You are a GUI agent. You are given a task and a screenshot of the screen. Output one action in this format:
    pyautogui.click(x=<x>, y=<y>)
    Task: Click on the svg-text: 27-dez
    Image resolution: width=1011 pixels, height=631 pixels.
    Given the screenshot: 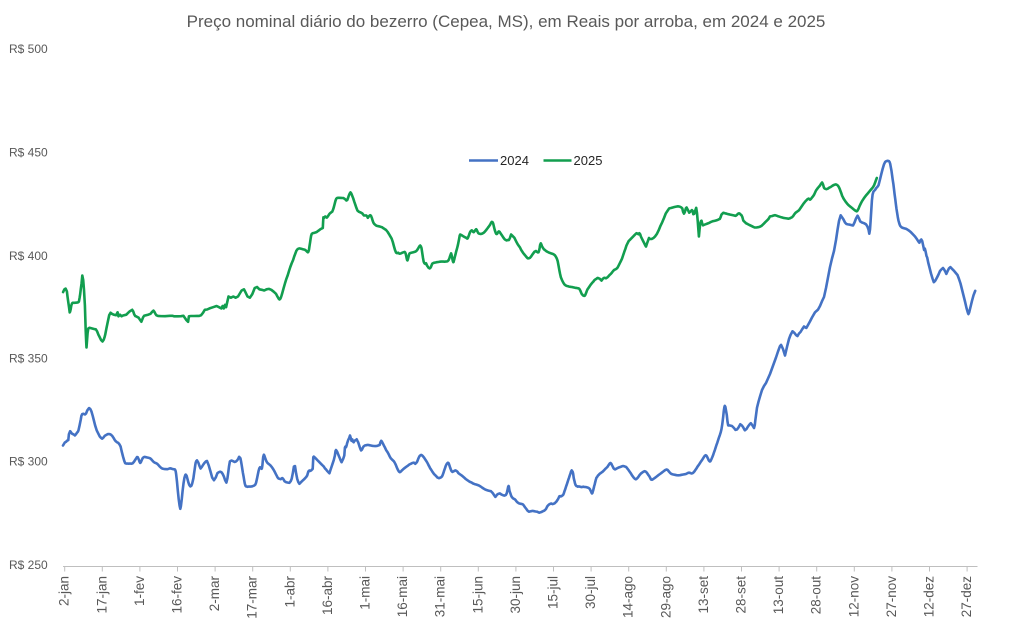 What is the action you would take?
    pyautogui.click(x=966, y=597)
    